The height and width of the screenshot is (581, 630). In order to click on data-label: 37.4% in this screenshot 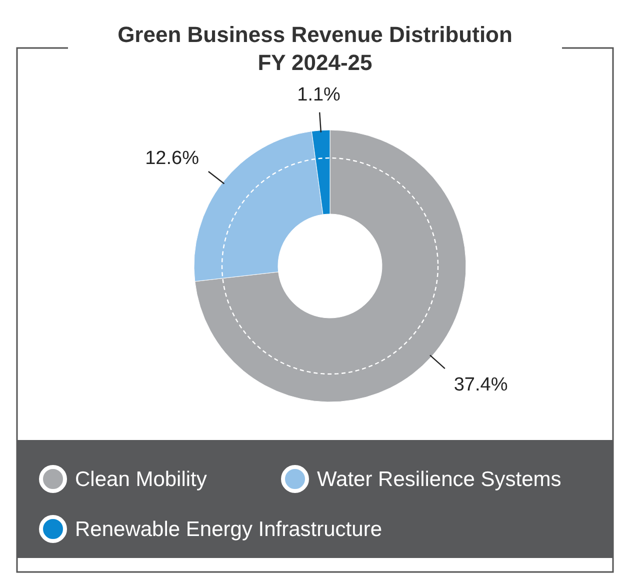, I will do `click(481, 385)`.